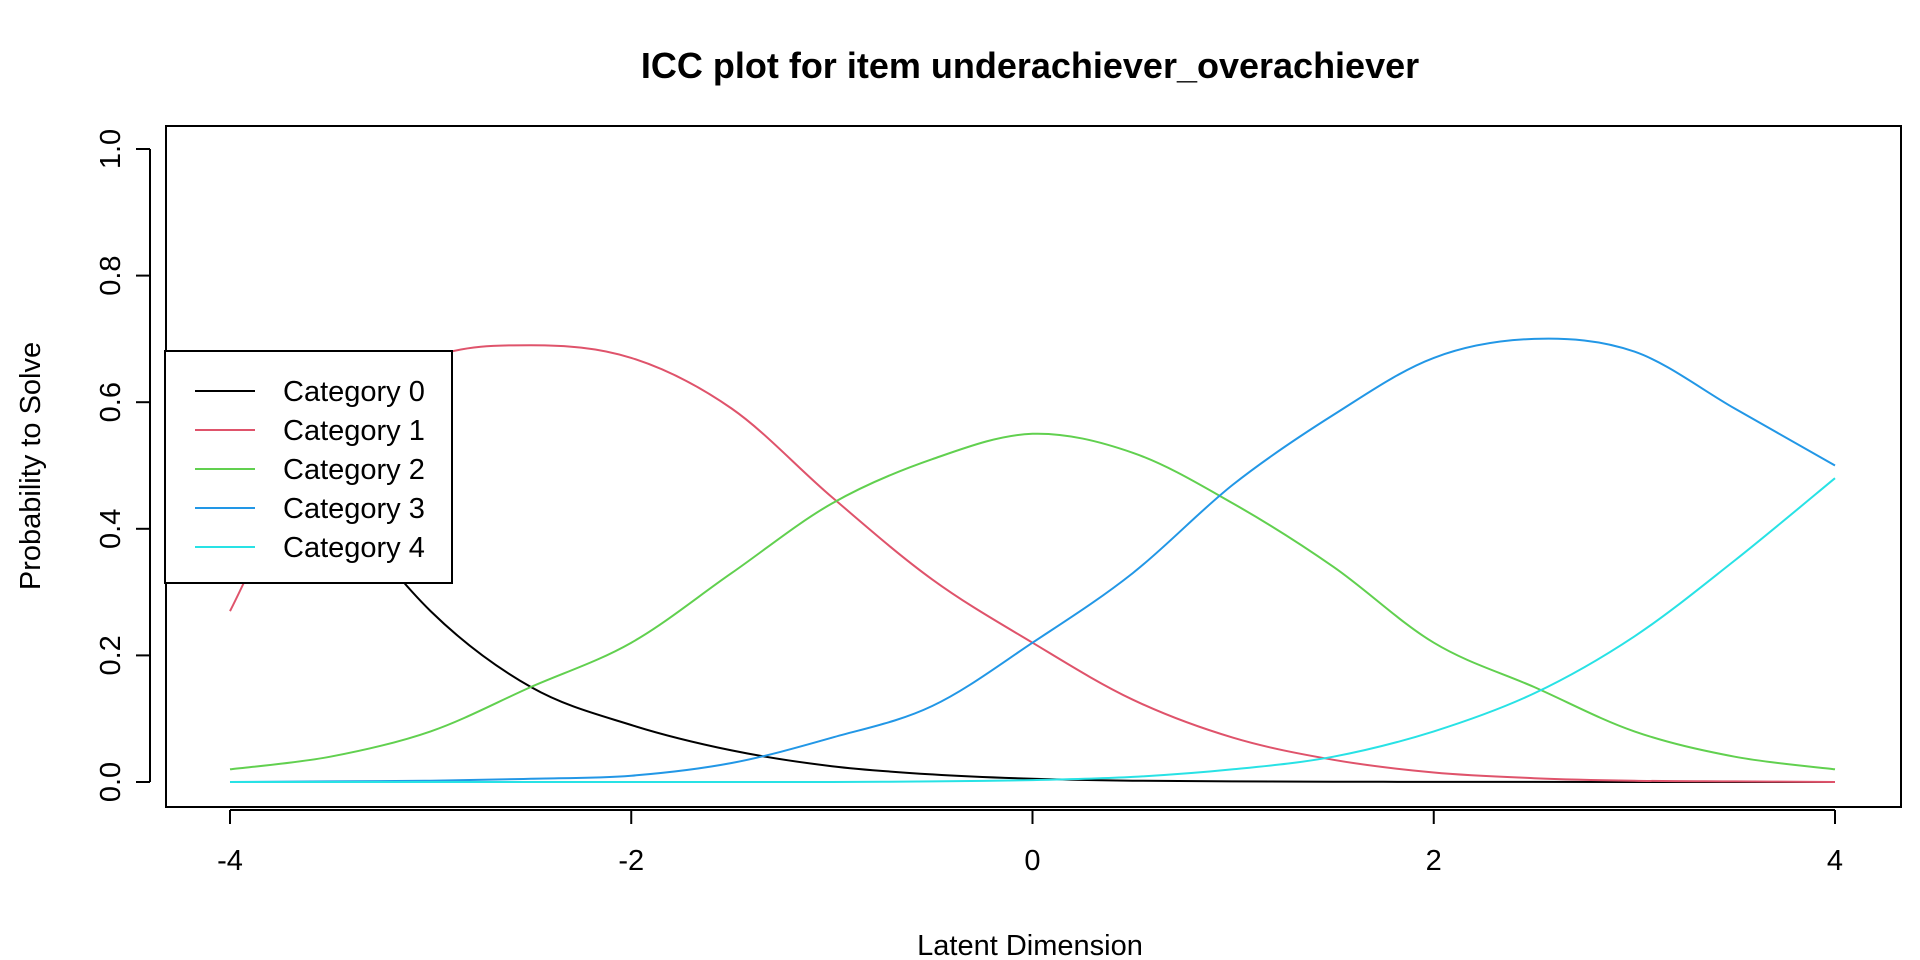 Image resolution: width=1920 pixels, height=960 pixels. Describe the element at coordinates (111, 782) in the screenshot. I see `y-tick-label: 0.0` at that location.